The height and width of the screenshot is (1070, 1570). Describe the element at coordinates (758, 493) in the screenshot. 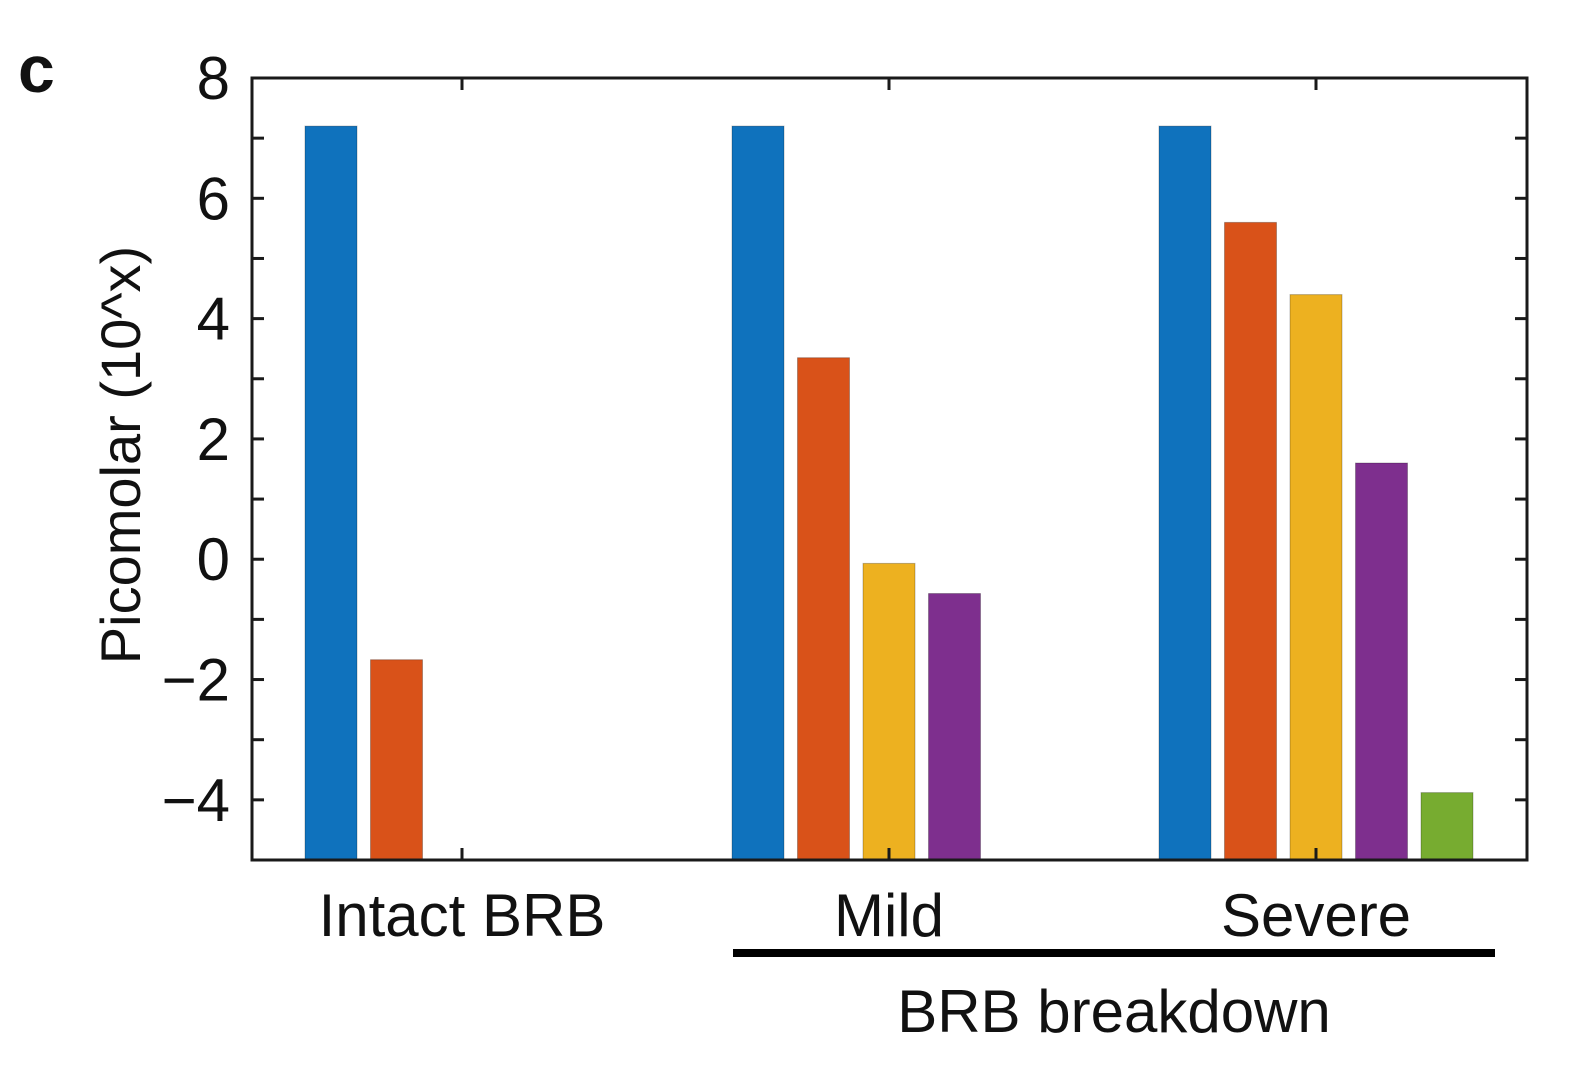

I see `bar-mild-s1` at that location.